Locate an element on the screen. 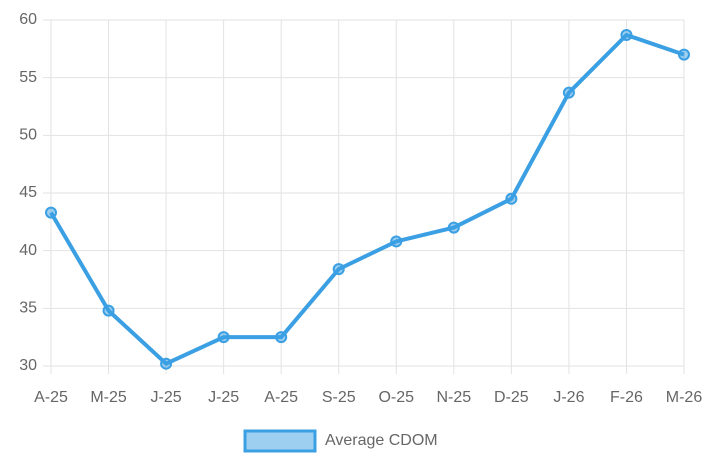  y-tick-label: 40 is located at coordinates (28, 250).